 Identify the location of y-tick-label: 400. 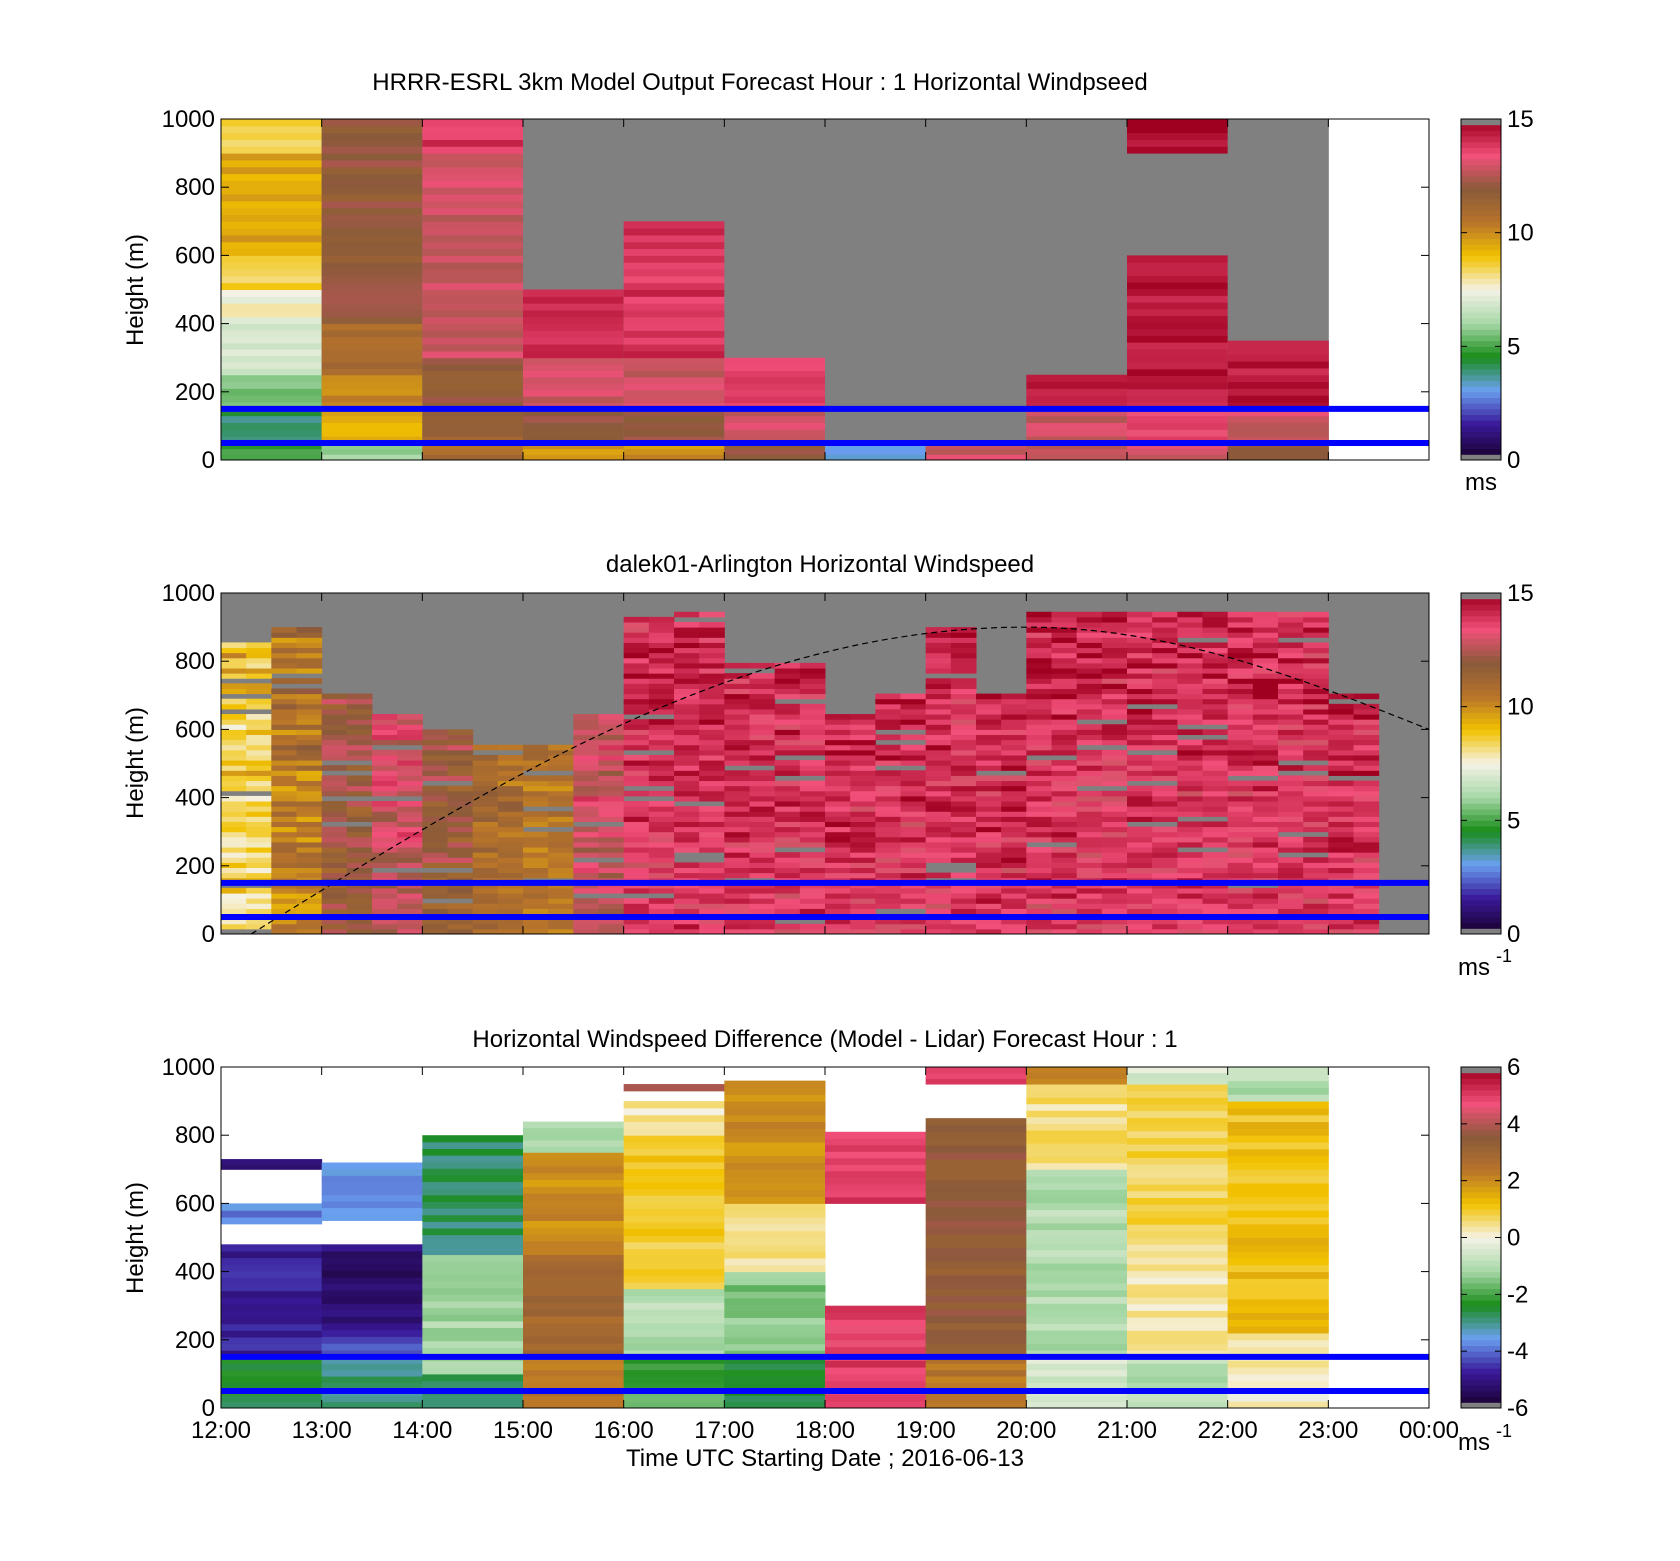
(195, 1272).